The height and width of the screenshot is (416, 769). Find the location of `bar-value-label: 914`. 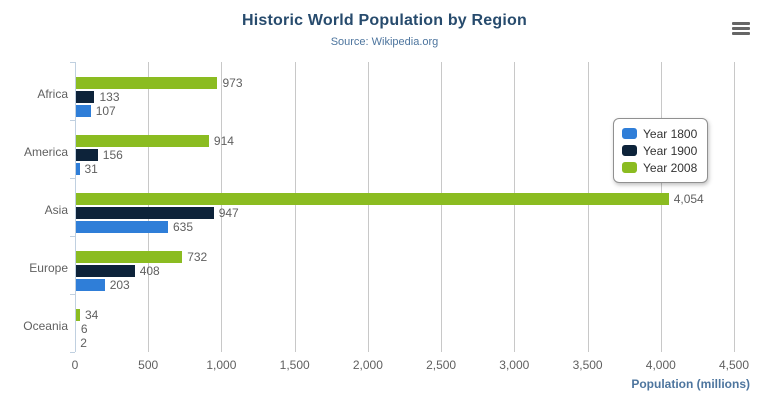

bar-value-label: 914 is located at coordinates (223, 141).